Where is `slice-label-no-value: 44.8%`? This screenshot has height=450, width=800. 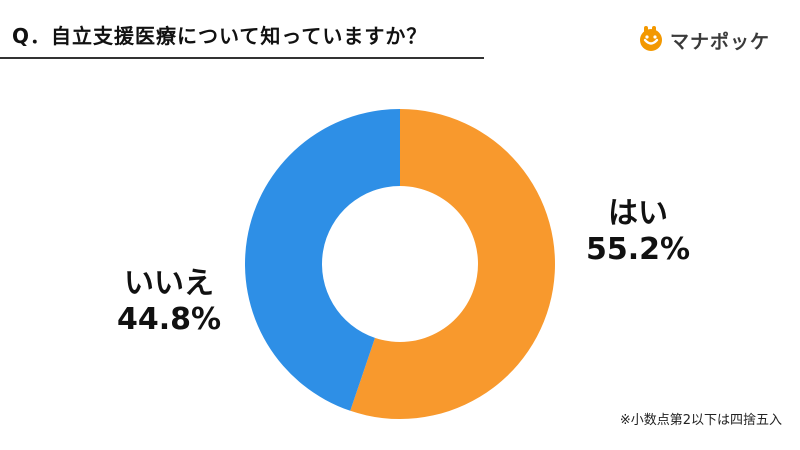 slice-label-no-value: 44.8% is located at coordinates (169, 319).